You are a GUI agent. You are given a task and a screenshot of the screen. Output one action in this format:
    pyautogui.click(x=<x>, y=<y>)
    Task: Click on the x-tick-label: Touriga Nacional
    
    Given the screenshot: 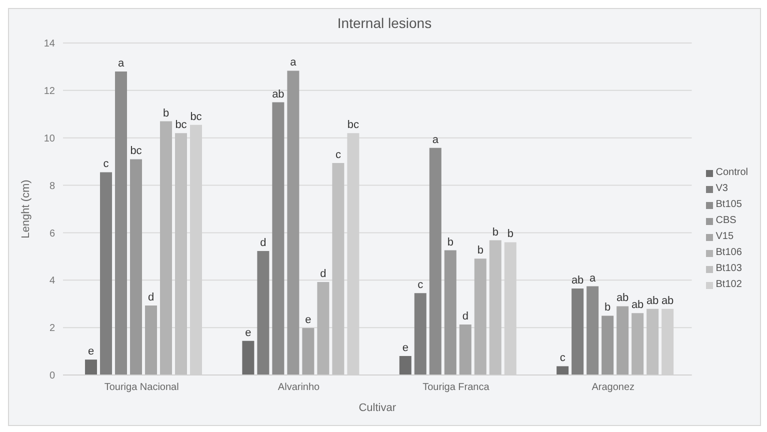 What is the action you would take?
    pyautogui.click(x=141, y=388)
    